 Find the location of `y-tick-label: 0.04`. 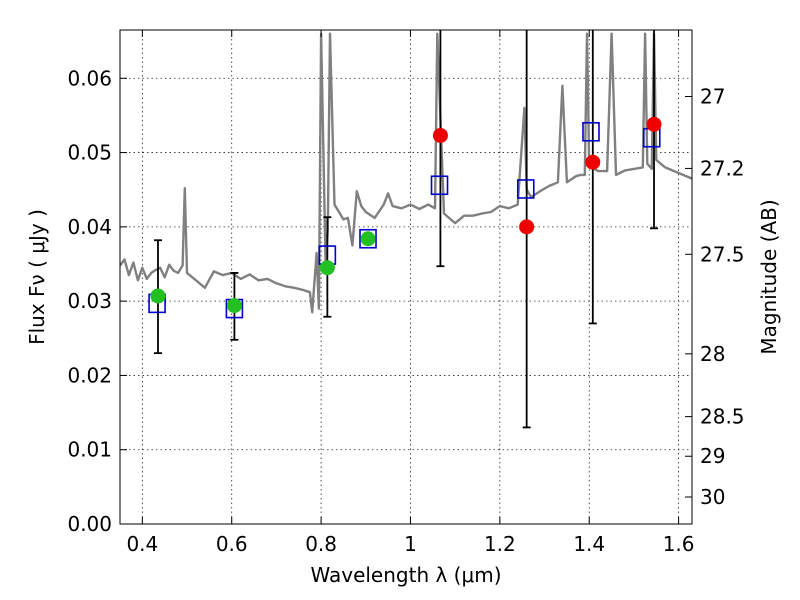

y-tick-label: 0.04 is located at coordinates (89, 227).